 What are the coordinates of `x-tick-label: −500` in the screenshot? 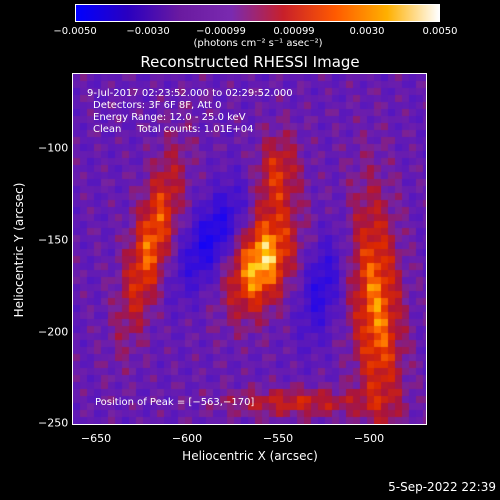 It's located at (369, 438).